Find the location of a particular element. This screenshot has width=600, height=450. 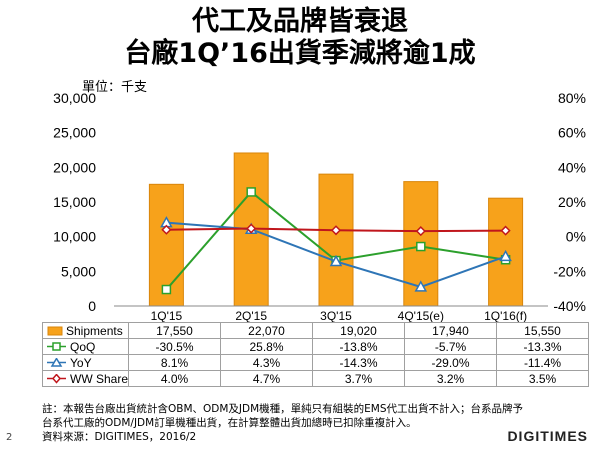

x-axis-tick-label: 1Q'15 is located at coordinates (167, 316).